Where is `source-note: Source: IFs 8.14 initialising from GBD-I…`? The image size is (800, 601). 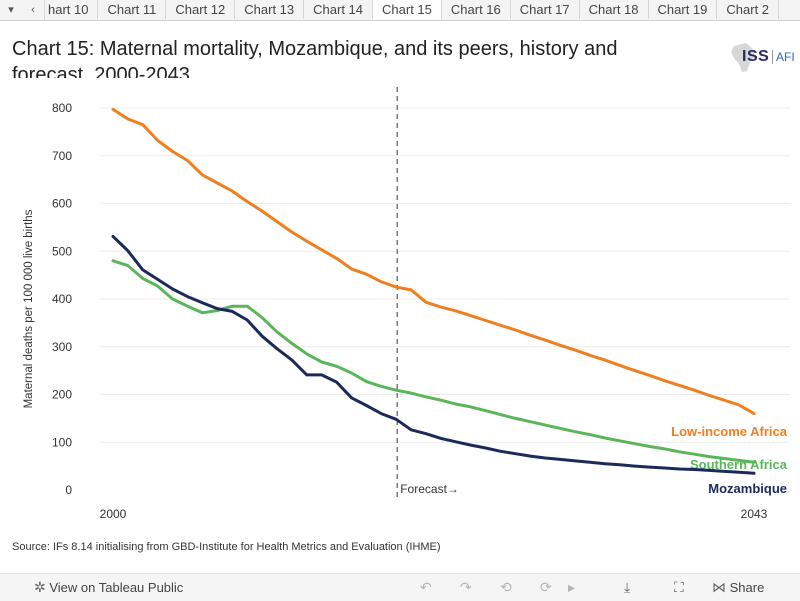 source-note: Source: IFs 8.14 initialising from GBD-I… is located at coordinates (226, 547).